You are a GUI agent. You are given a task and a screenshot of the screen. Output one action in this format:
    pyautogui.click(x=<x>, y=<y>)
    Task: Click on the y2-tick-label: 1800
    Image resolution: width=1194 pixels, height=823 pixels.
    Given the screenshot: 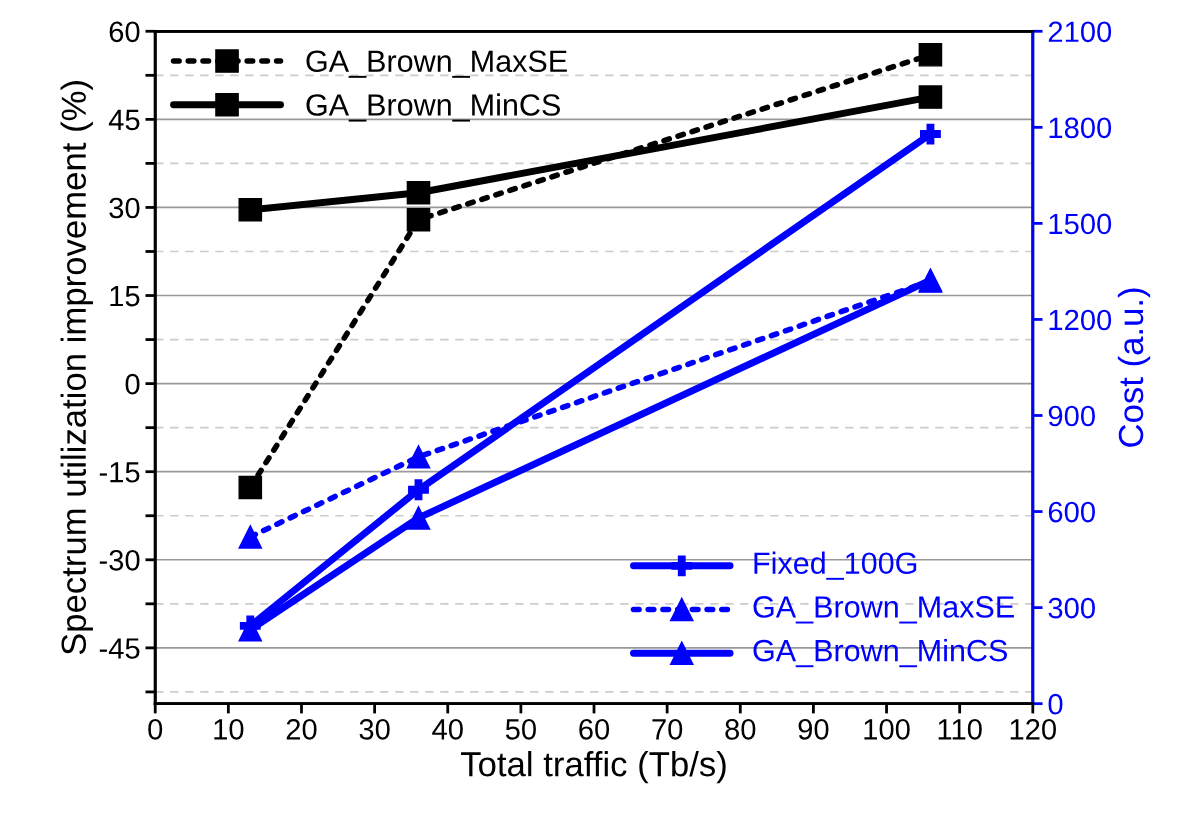 What is the action you would take?
    pyautogui.click(x=1080, y=128)
    